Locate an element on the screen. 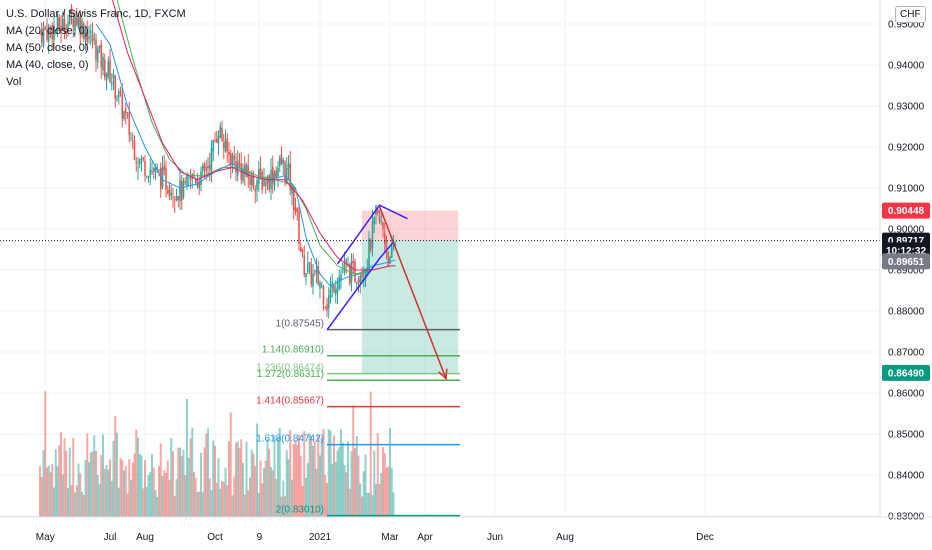  y-tick-label: 0.90000 is located at coordinates (906, 230).